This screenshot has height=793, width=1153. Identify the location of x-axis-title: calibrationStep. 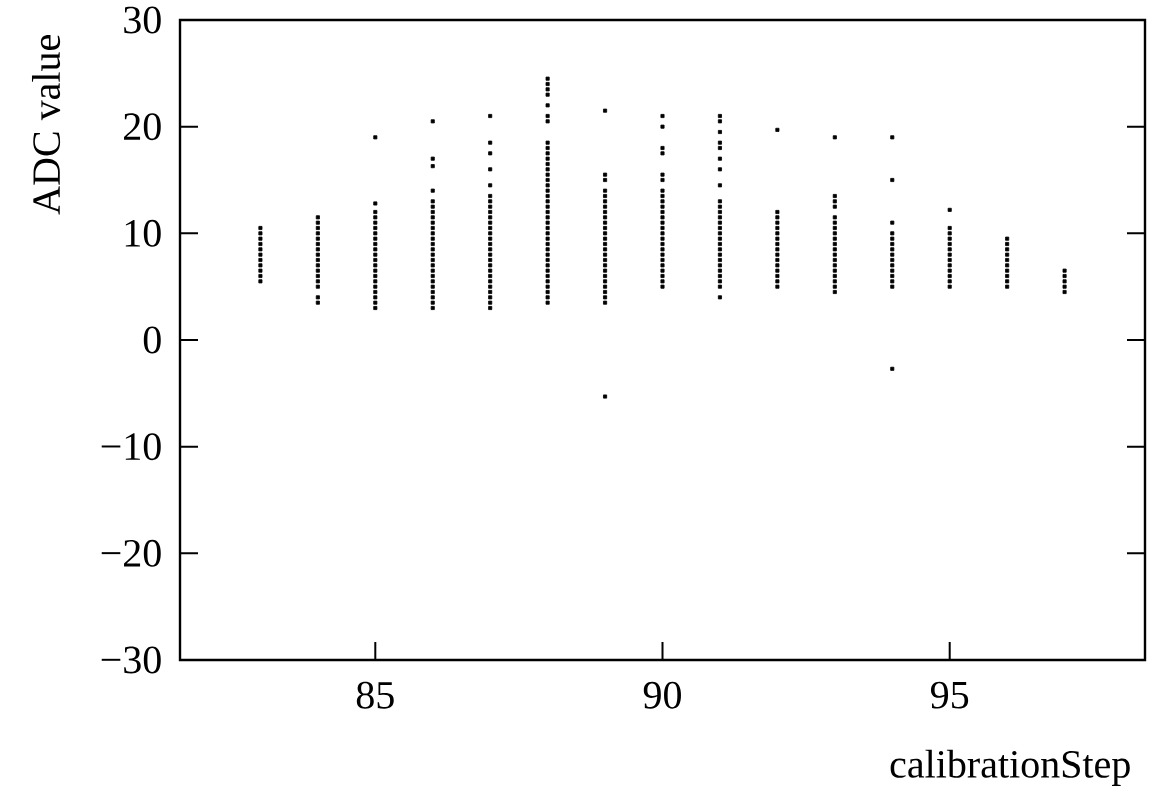
(1010, 767).